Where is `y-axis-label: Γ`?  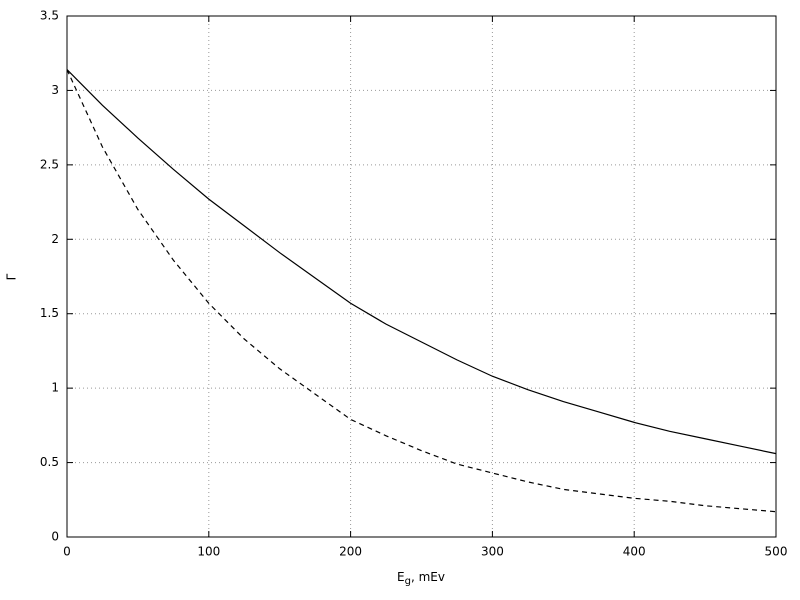 y-axis-label: Γ is located at coordinates (12, 276).